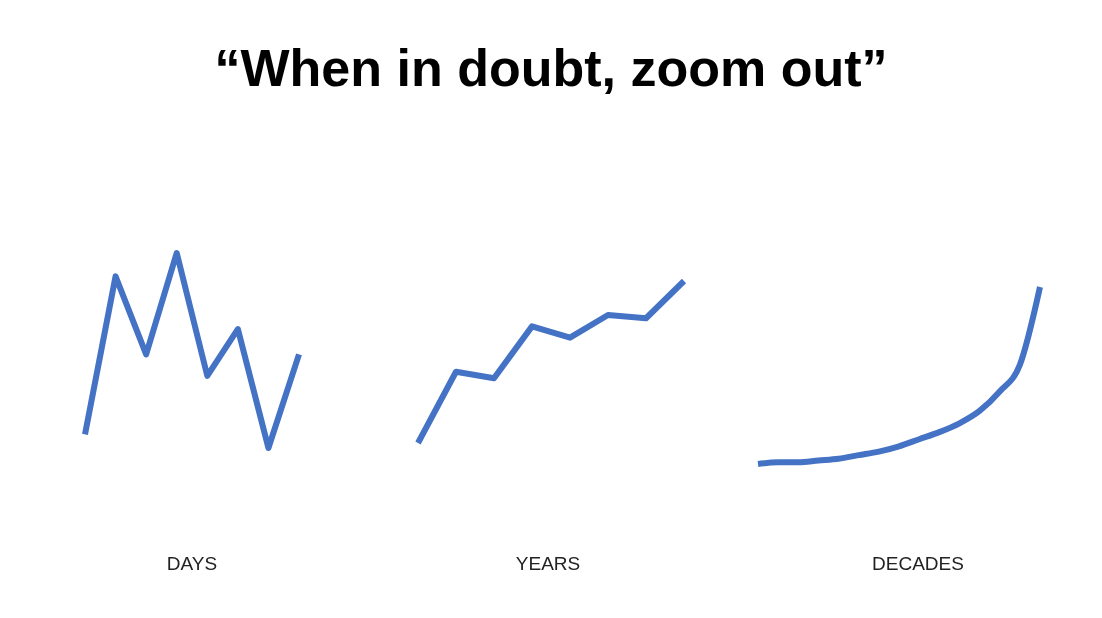 The height and width of the screenshot is (618, 1102). What do you see at coordinates (548, 563) in the screenshot?
I see `x-axis-title: YEARS` at bounding box center [548, 563].